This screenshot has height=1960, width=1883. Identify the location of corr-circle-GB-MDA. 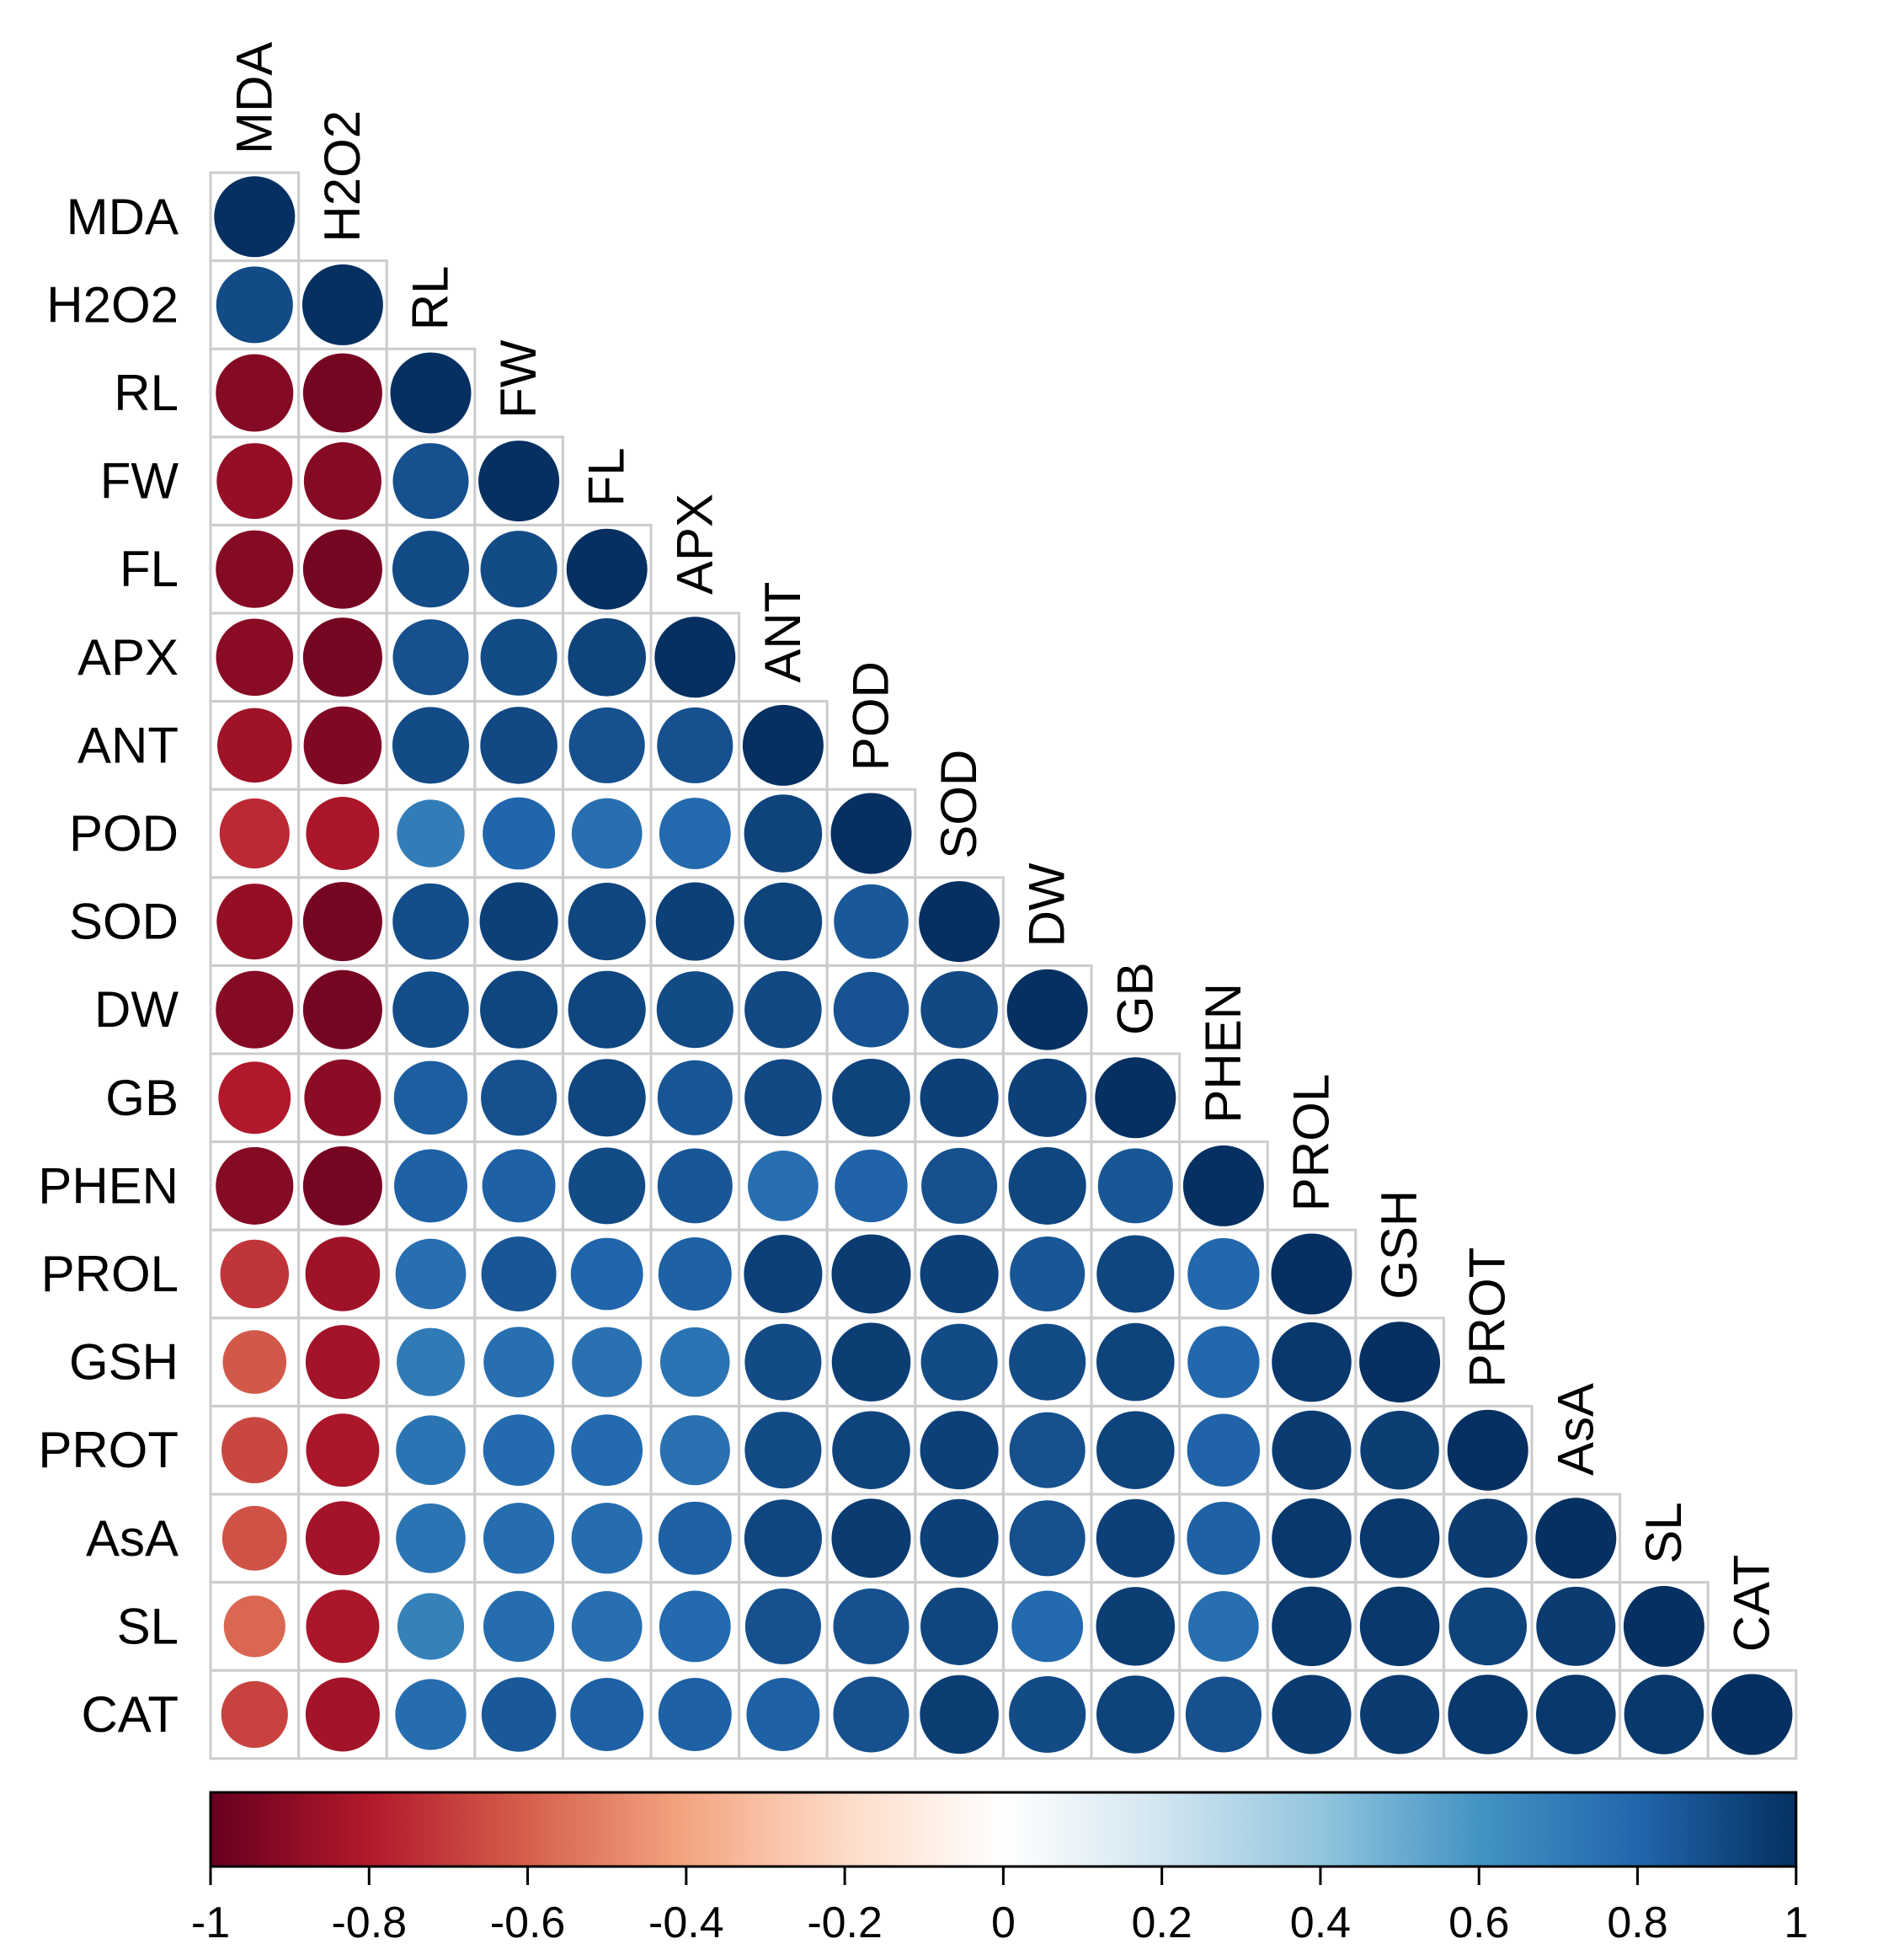
(254, 1098).